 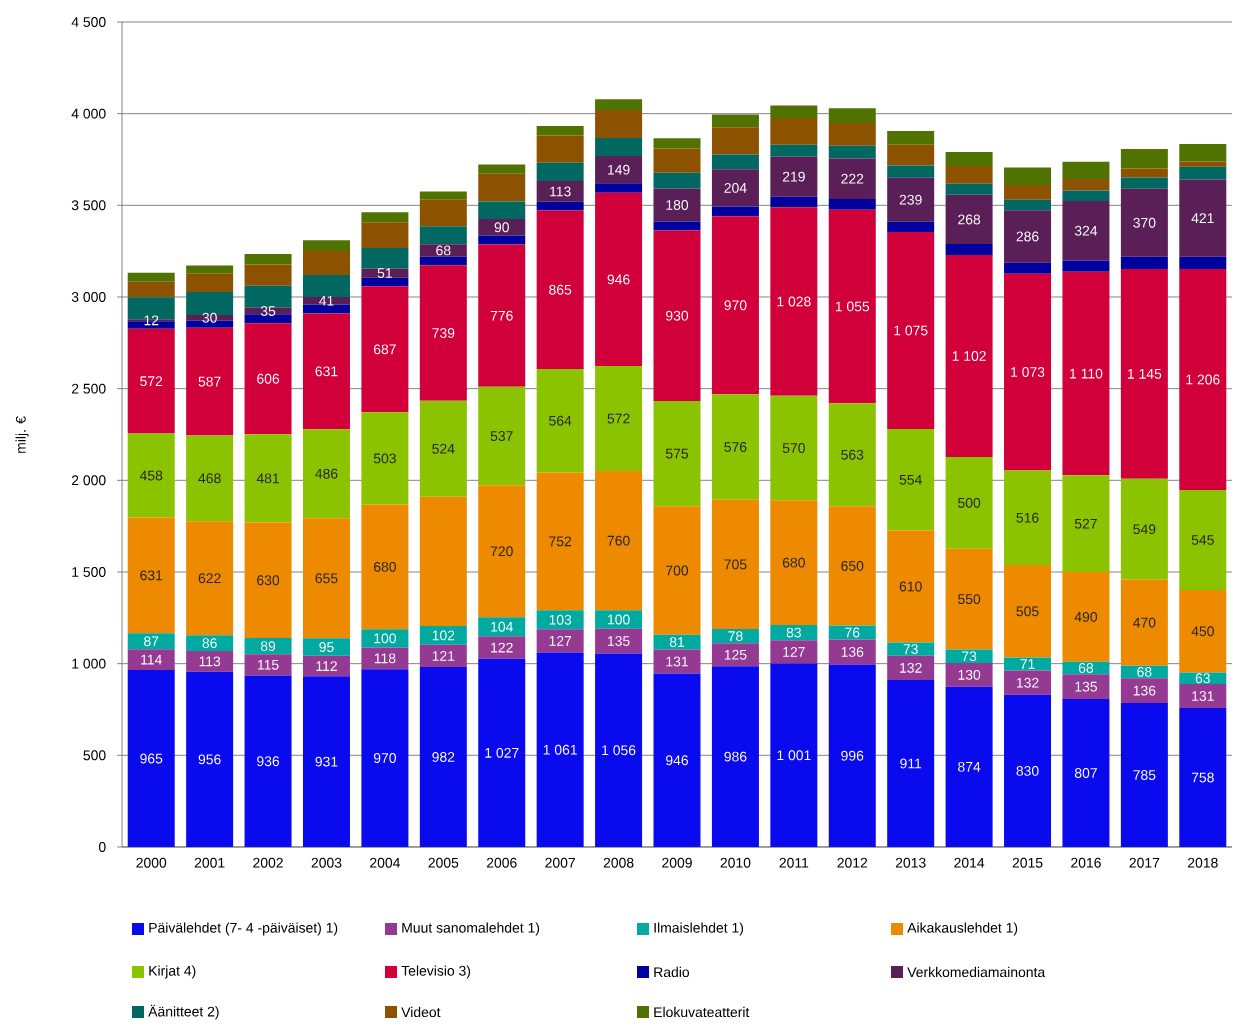 I want to click on data-label: 500, so click(x=969, y=502).